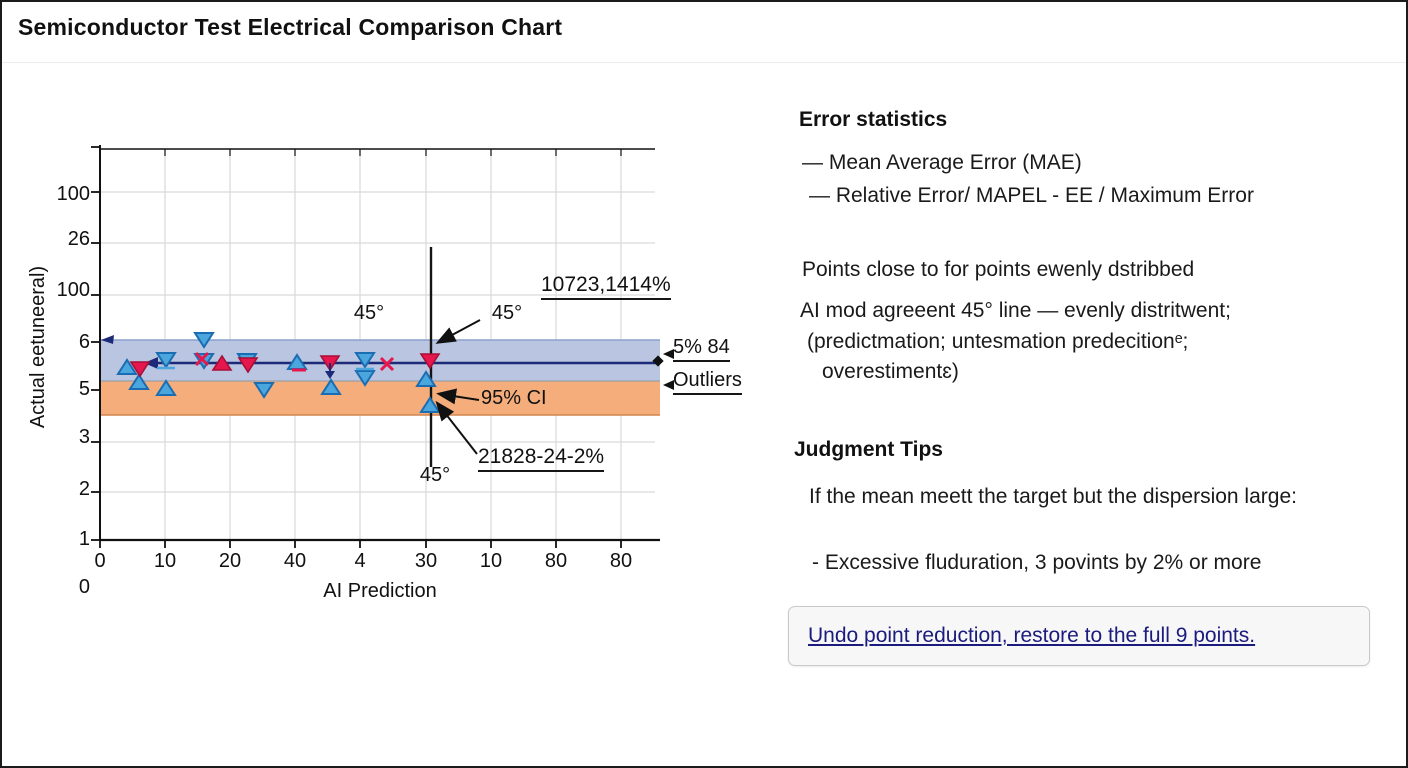 Image resolution: width=1408 pixels, height=768 pixels. Describe the element at coordinates (84, 539) in the screenshot. I see `y-tick-label: 1` at that location.